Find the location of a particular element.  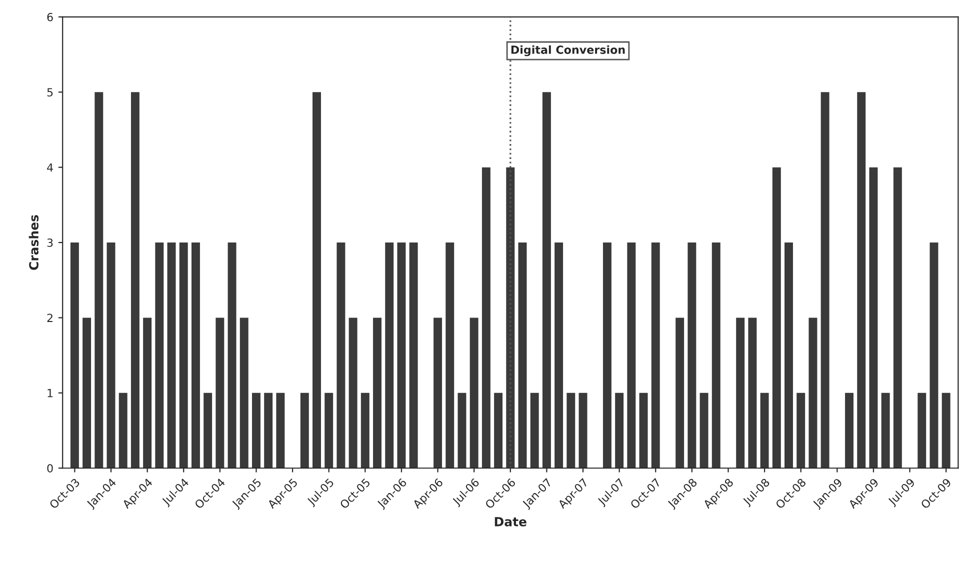

y-tick-label: 5 is located at coordinates (50, 92).